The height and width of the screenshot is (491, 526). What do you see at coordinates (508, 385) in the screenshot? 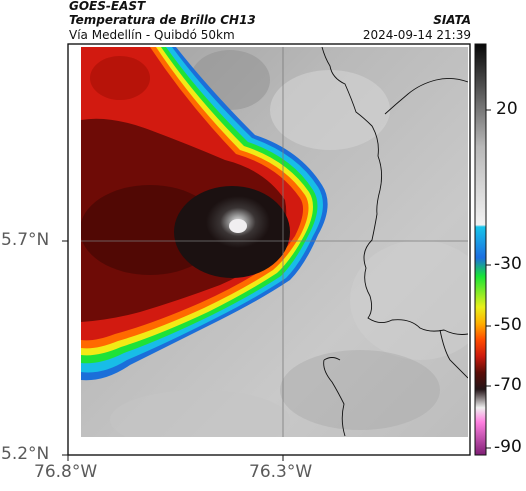
I see `colorbar-label: -70` at bounding box center [508, 385].